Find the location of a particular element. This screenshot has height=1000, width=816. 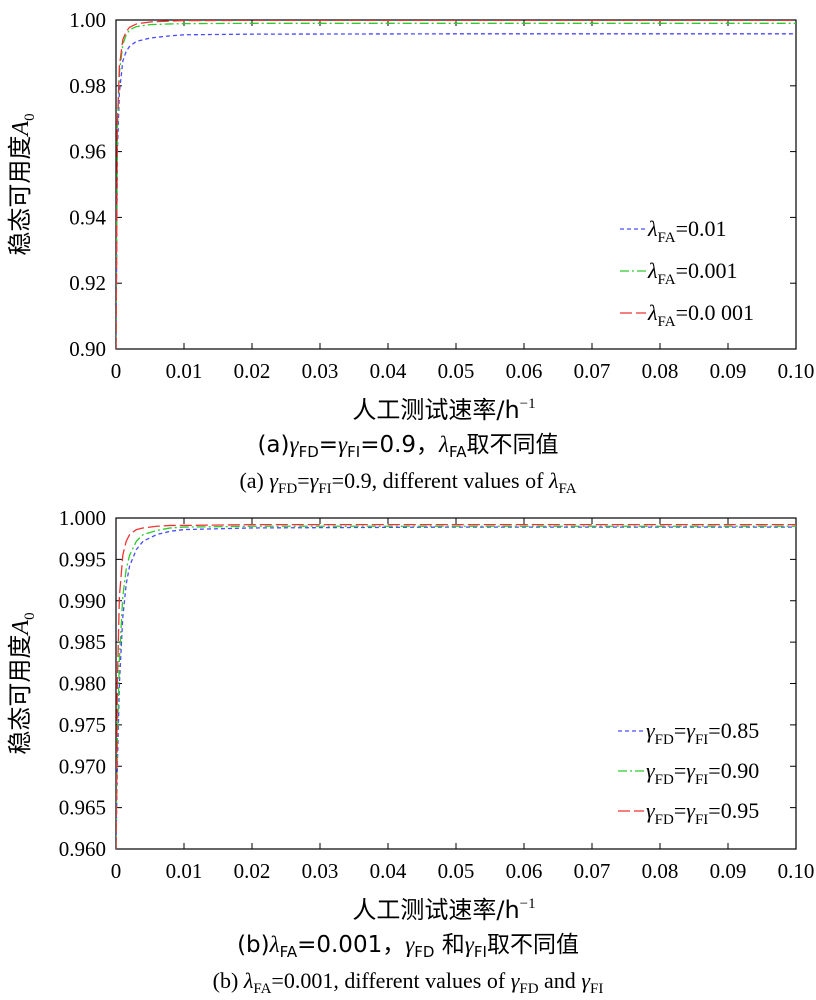

legend-entry-1: λFA=0.01 is located at coordinates (687, 231).